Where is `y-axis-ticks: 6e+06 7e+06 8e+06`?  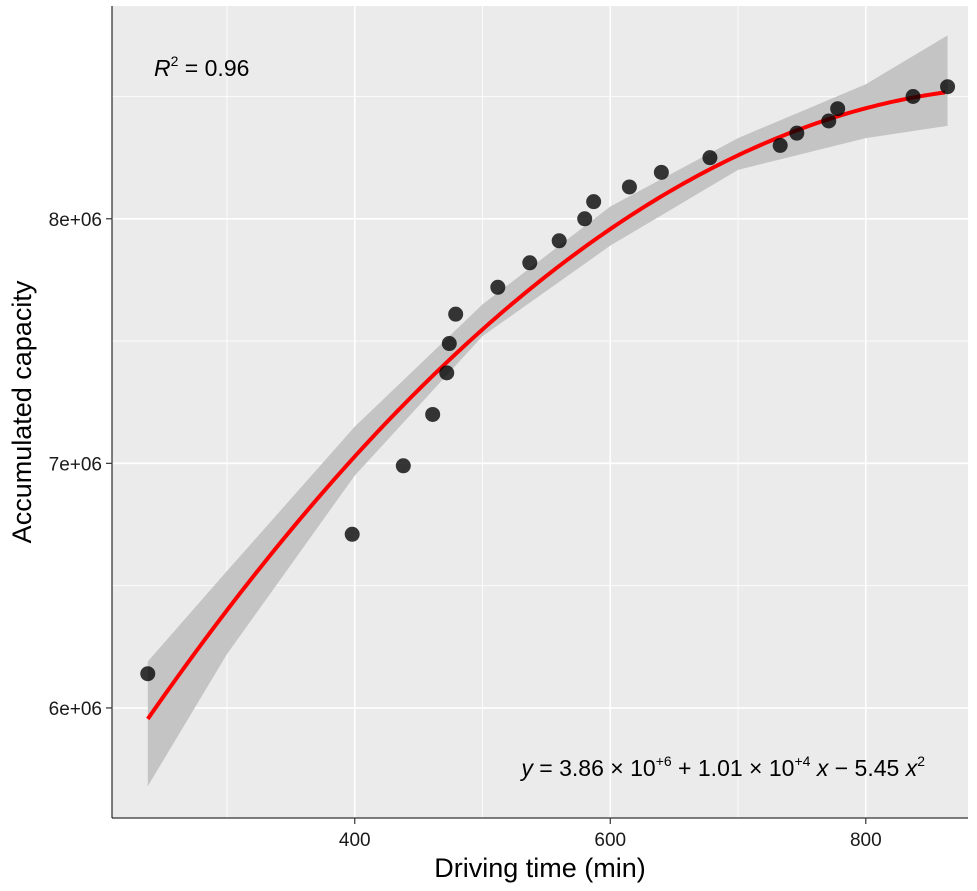
y-axis-ticks: 6e+06 7e+06 8e+06 is located at coordinates (80, 465).